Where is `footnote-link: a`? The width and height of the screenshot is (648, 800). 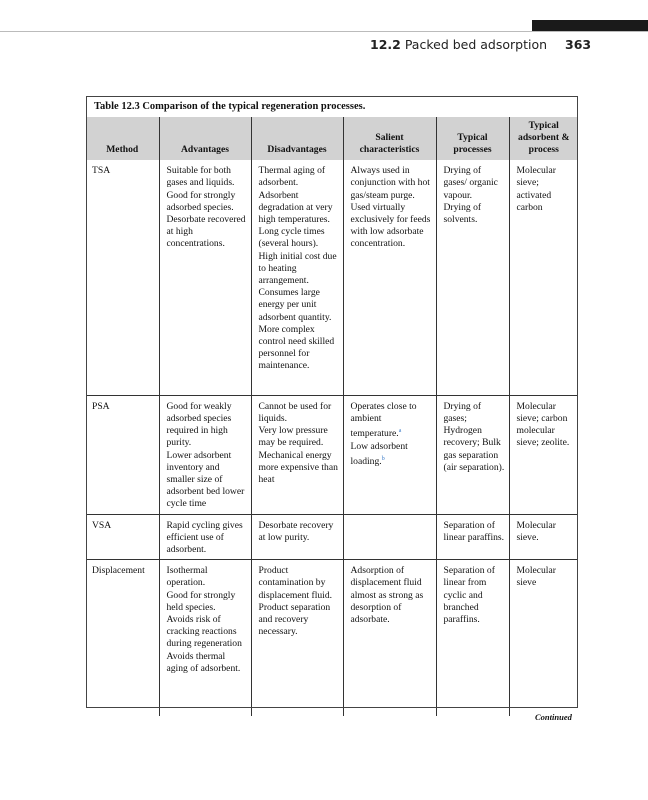 footnote-link: a is located at coordinates (400, 431).